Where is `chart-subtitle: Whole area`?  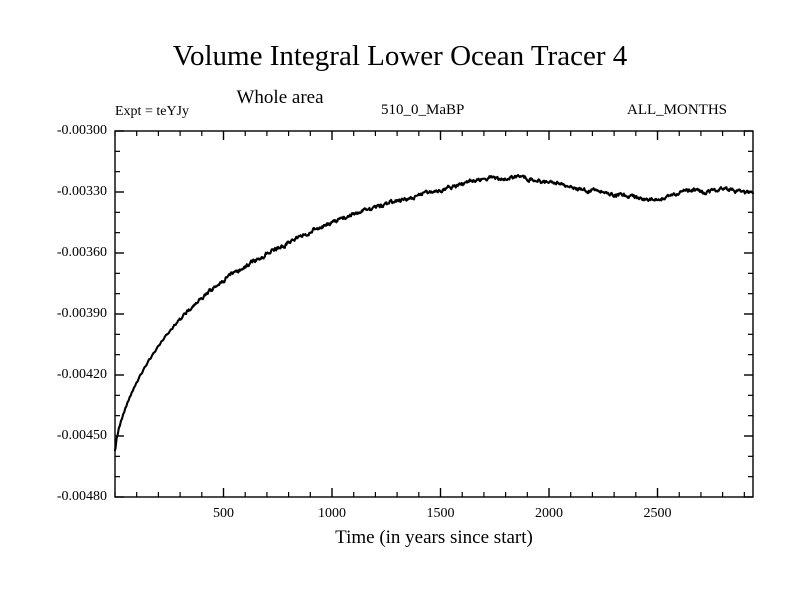
chart-subtitle: Whole area is located at coordinates (280, 97).